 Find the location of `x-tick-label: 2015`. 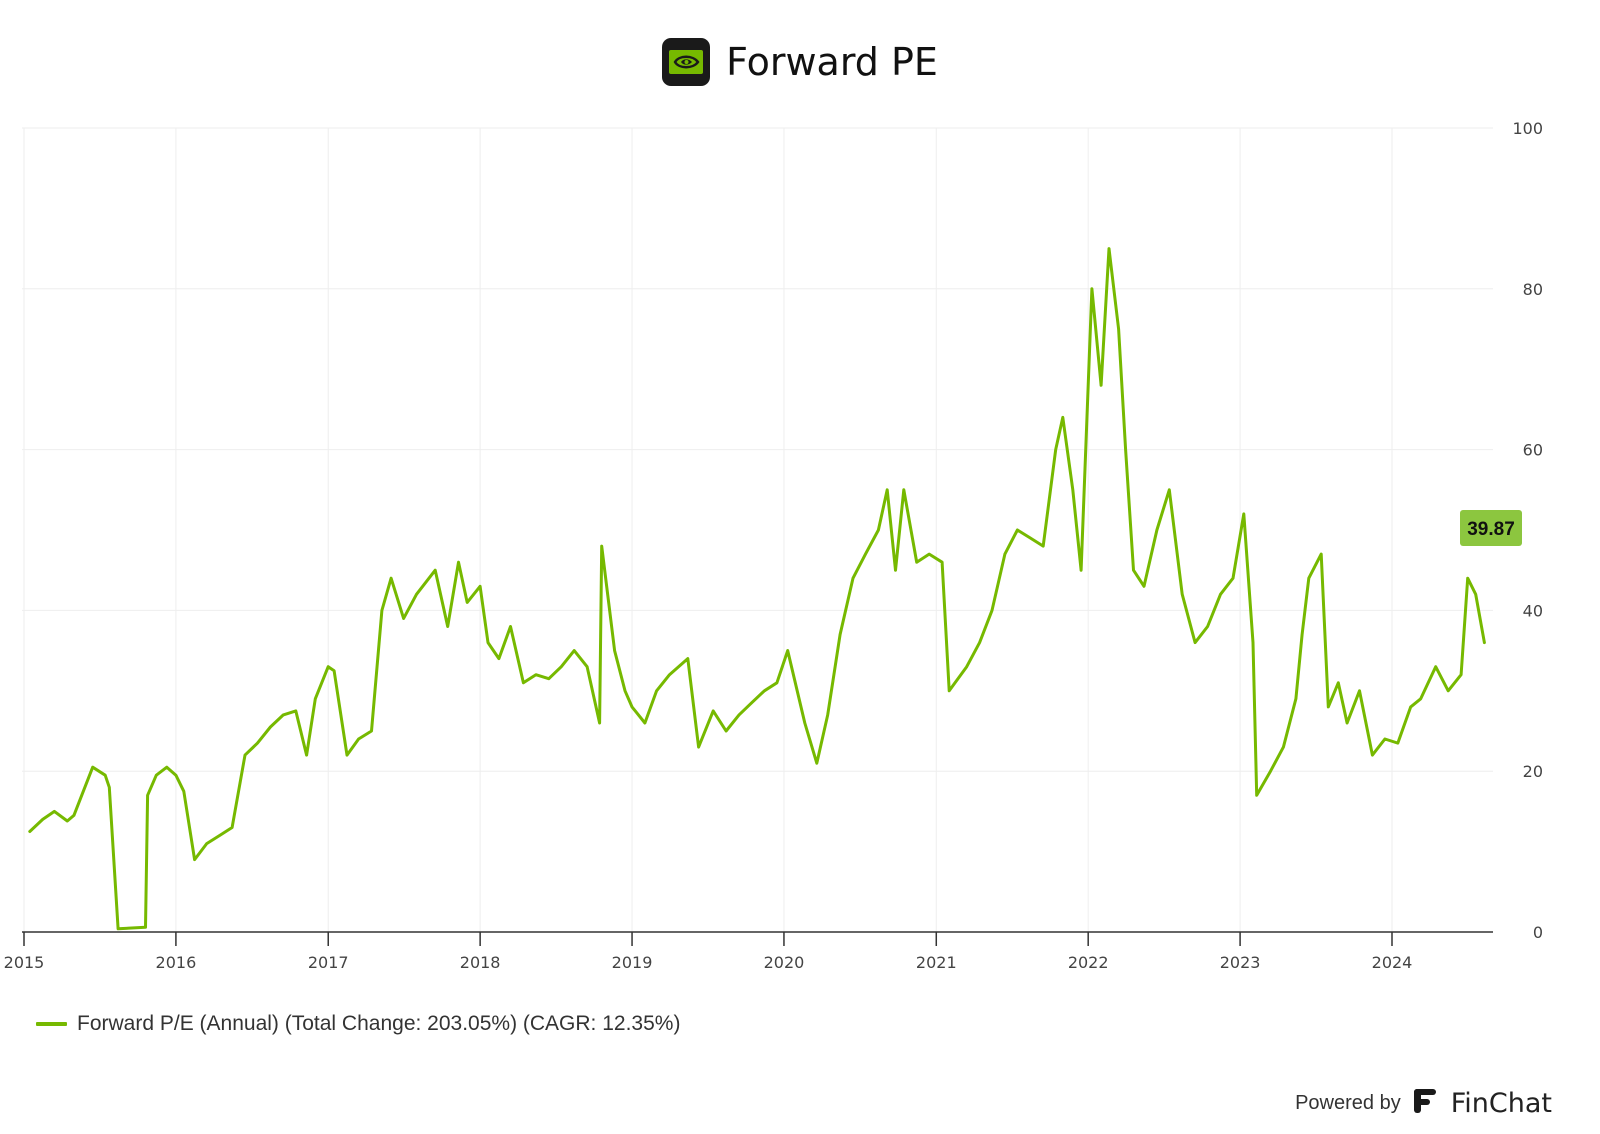

x-tick-label: 2015 is located at coordinates (24, 962).